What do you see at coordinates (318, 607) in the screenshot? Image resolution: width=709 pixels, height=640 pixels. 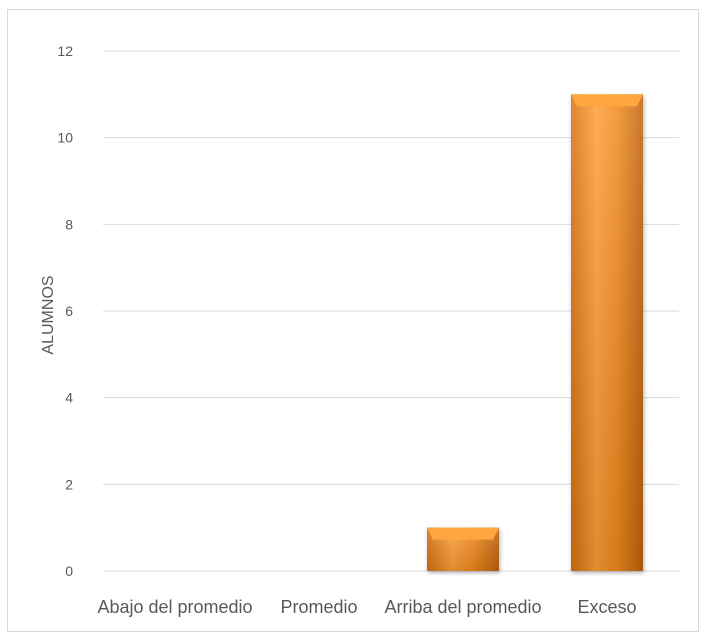 I see `x-tick-label: Promedio` at bounding box center [318, 607].